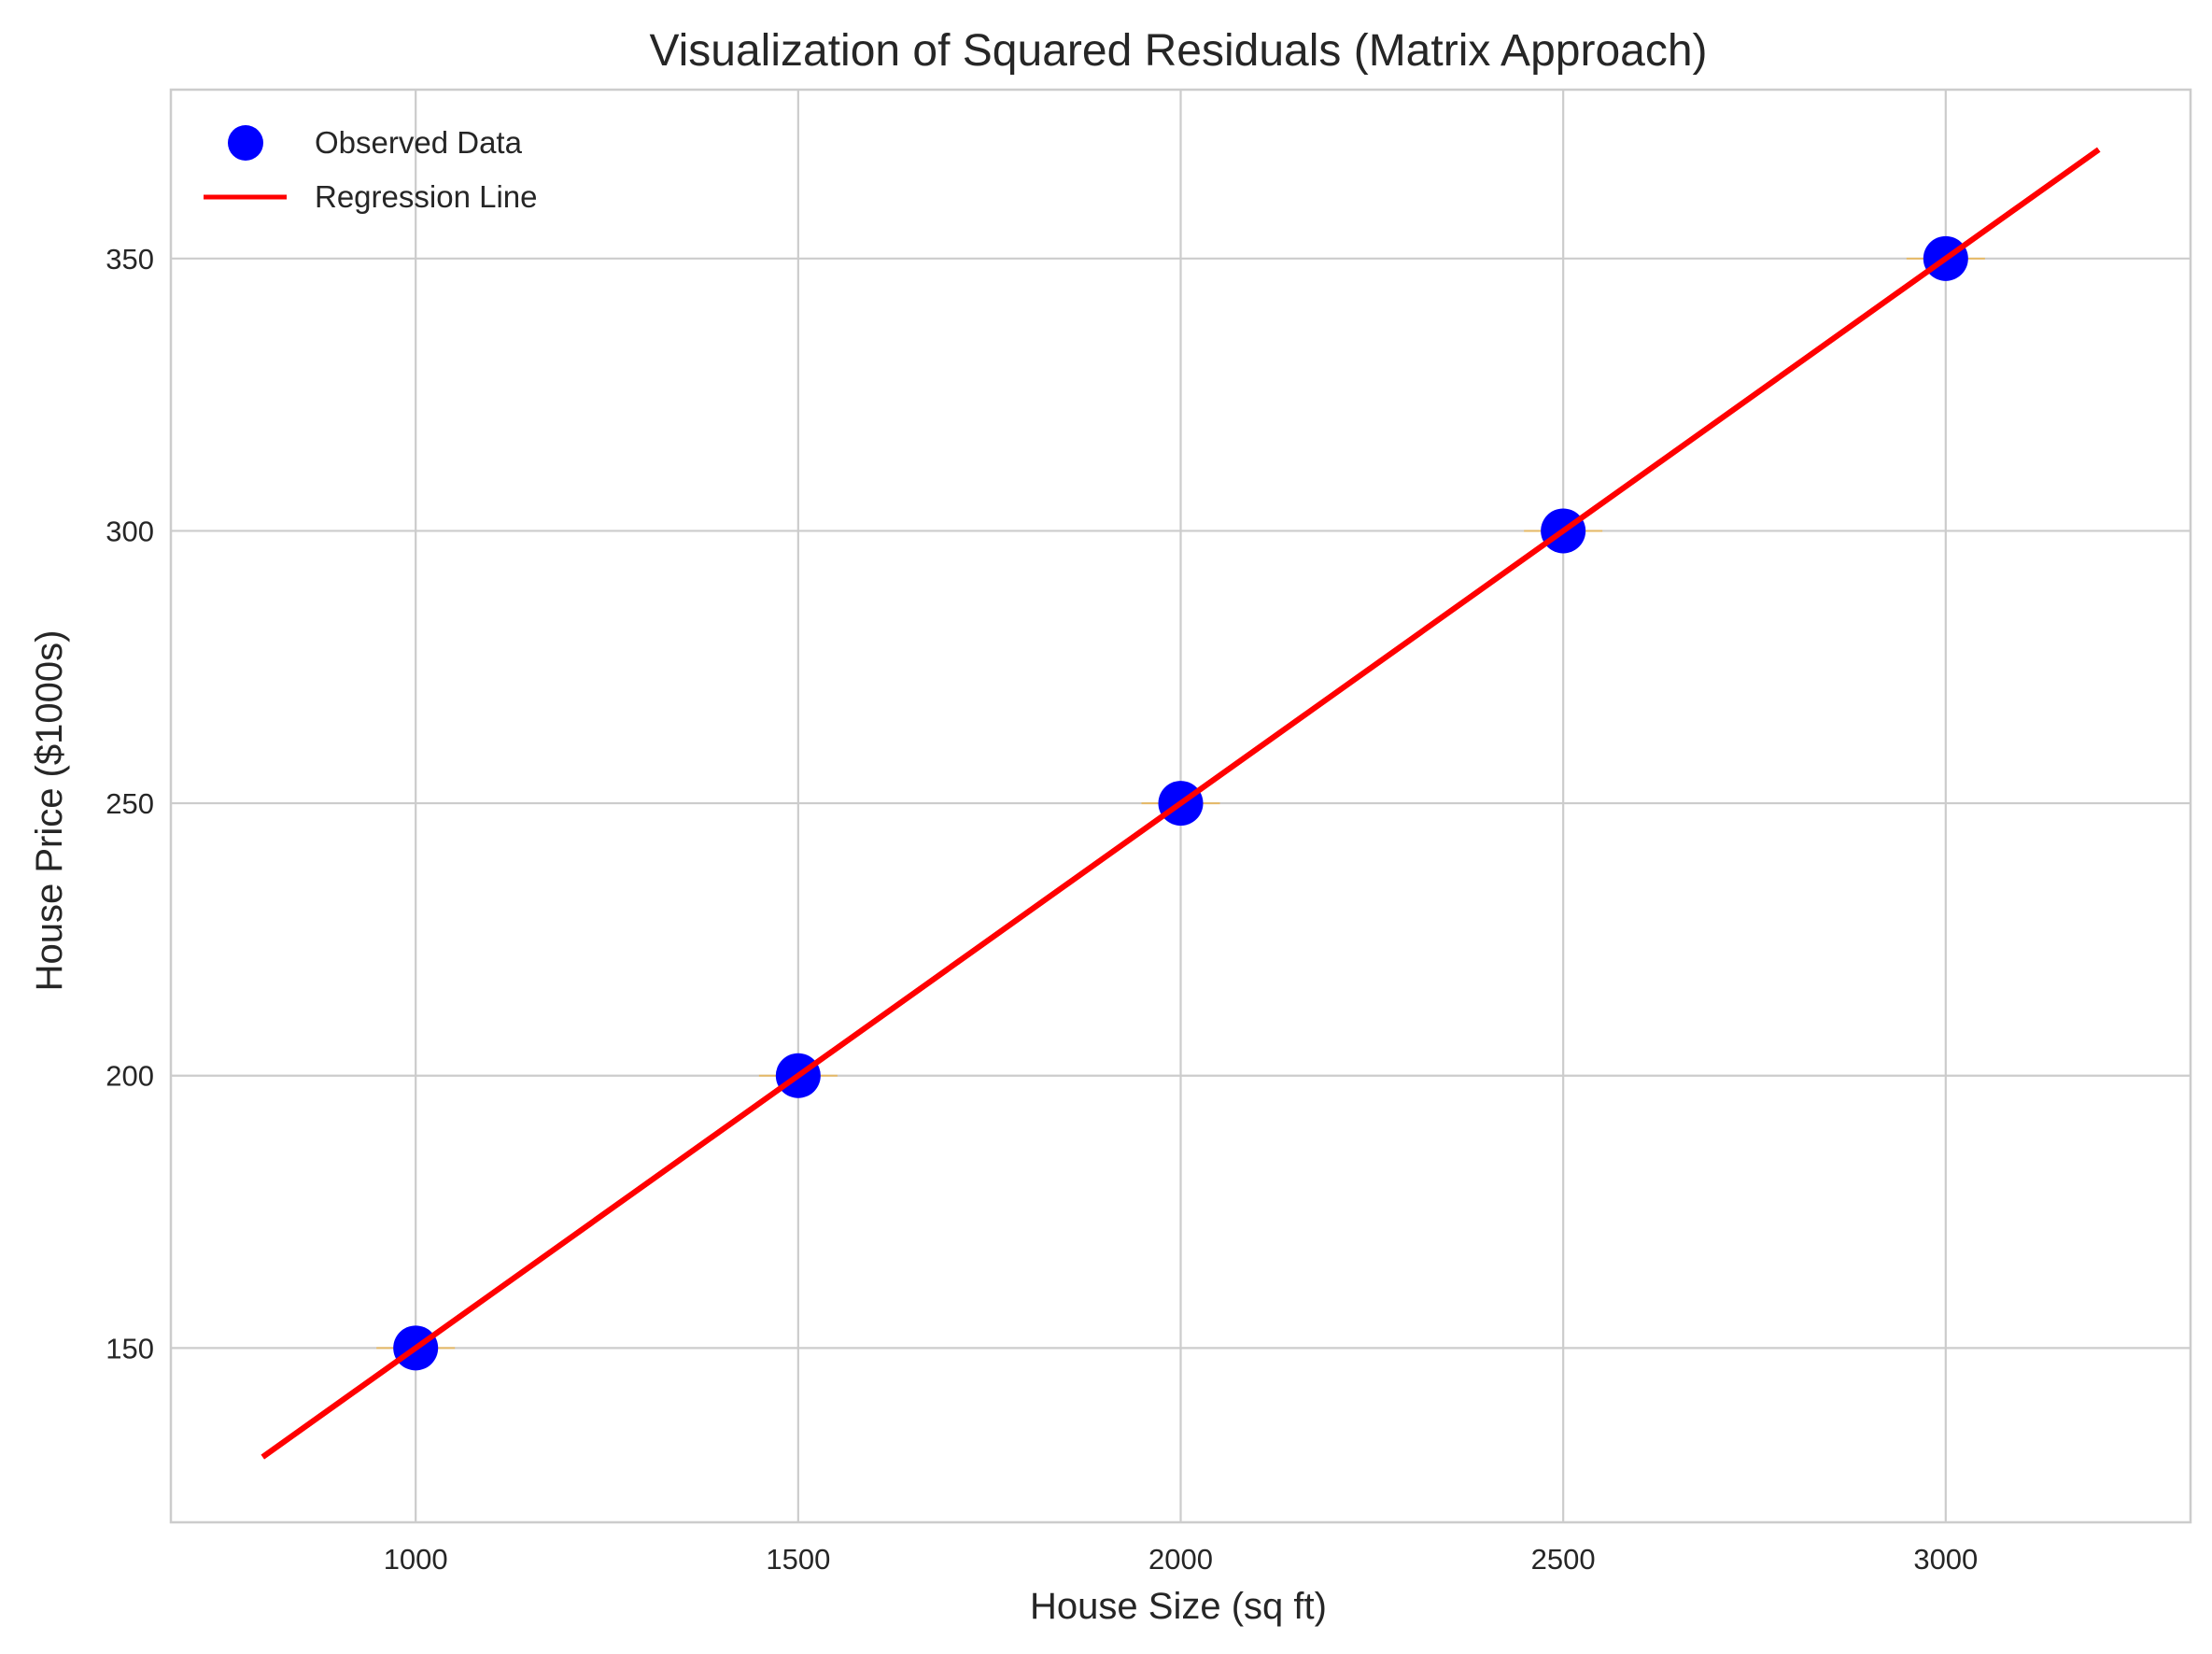 The width and height of the screenshot is (2212, 1654). What do you see at coordinates (1178, 1606) in the screenshot?
I see `x-axis-label: House Size (sq ft)` at bounding box center [1178, 1606].